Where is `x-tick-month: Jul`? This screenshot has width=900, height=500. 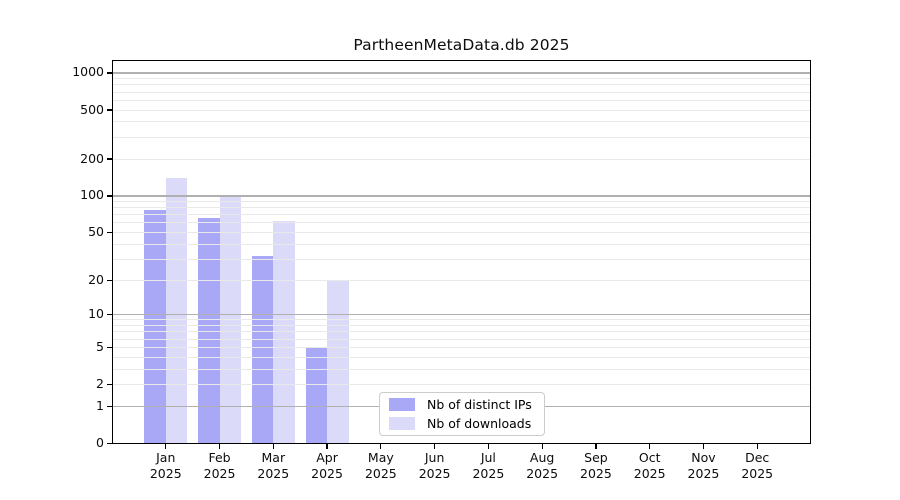 x-tick-month: Jul is located at coordinates (488, 457).